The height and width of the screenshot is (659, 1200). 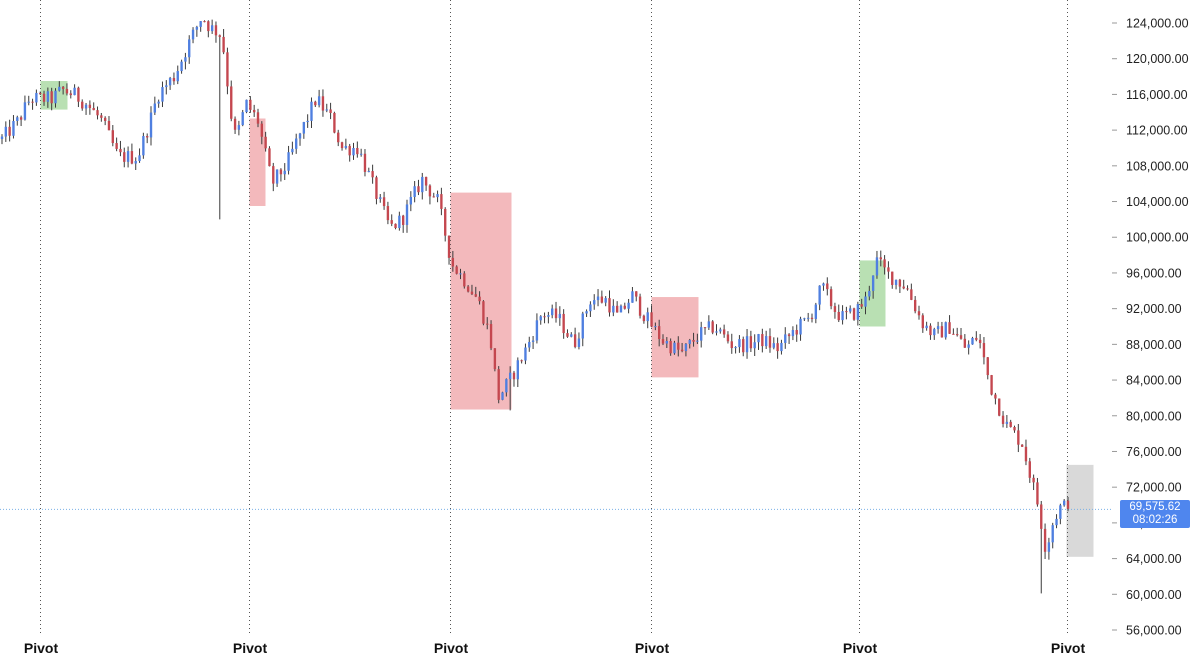 I want to click on last-price-badge: 69,575.62 08:02:26, so click(x=1155, y=513).